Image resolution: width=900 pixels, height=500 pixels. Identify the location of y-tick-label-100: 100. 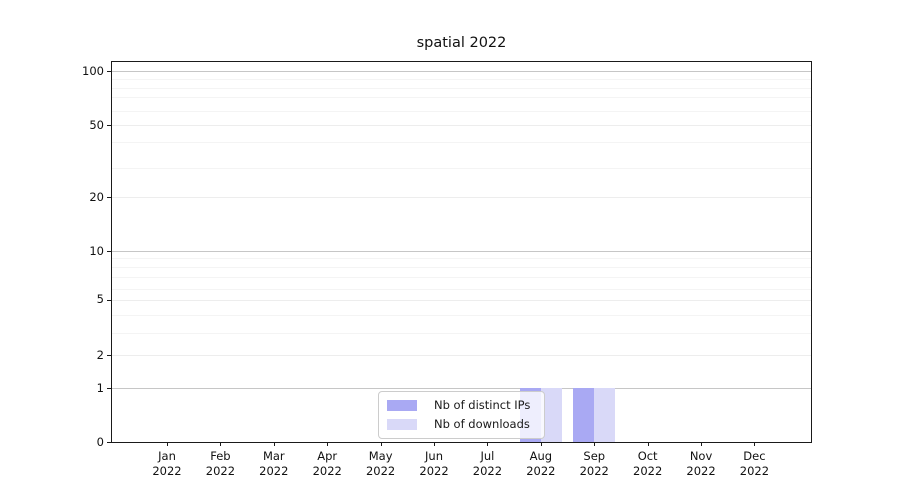
(93, 70).